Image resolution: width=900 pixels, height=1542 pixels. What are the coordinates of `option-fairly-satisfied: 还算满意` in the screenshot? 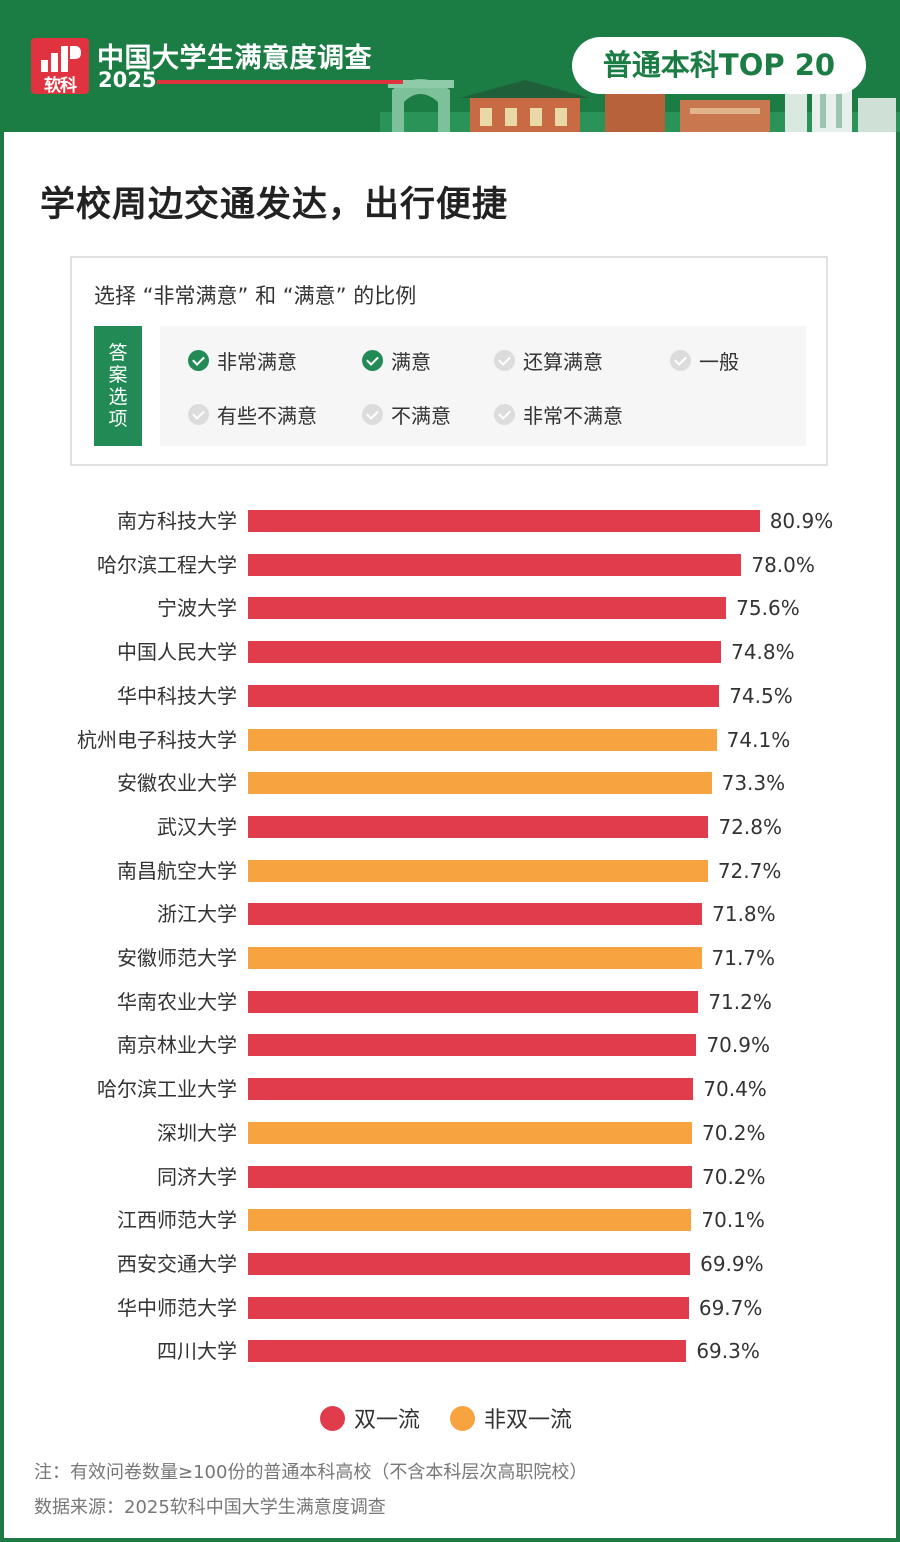 It's located at (548, 360).